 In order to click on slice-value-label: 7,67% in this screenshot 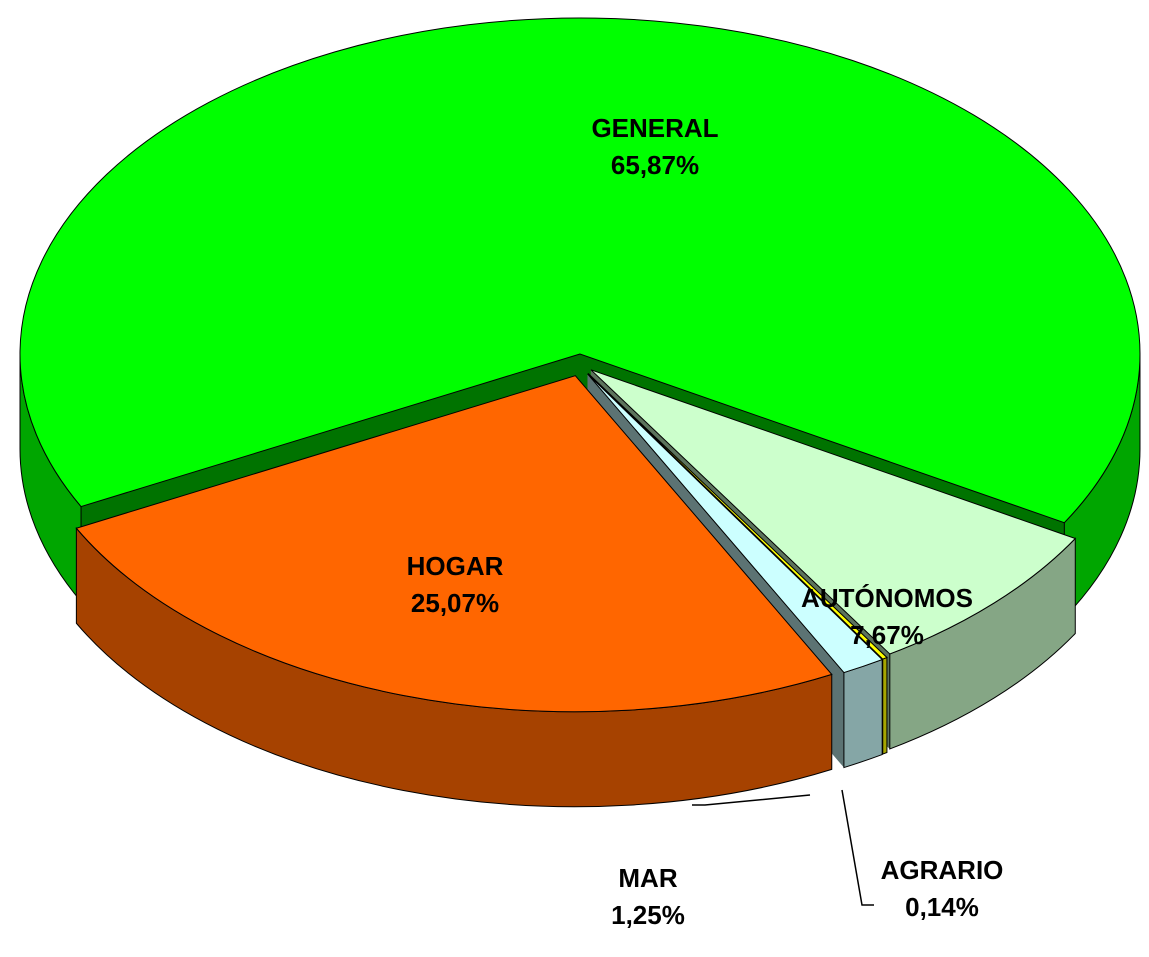, I will do `click(887, 635)`.